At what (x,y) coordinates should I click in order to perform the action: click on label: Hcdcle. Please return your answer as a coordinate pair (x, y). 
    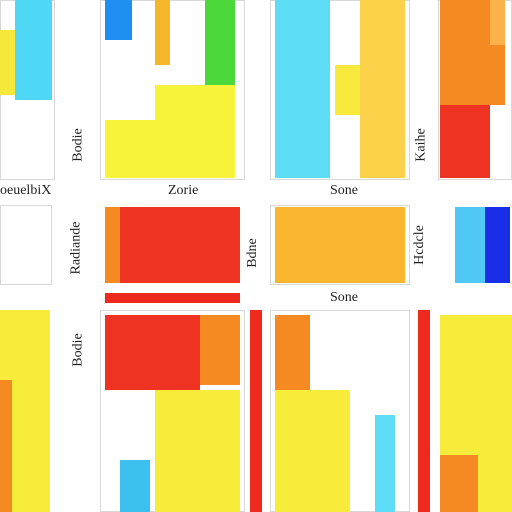
    Looking at the image, I should click on (419, 245).